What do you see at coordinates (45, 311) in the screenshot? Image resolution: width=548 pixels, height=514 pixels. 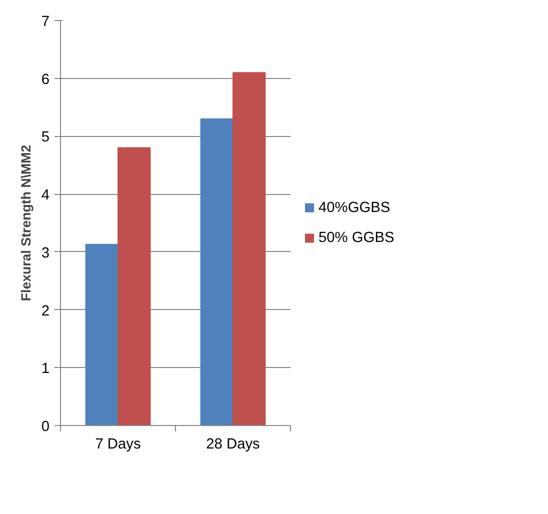 I see `y-tick-label: 2` at bounding box center [45, 311].